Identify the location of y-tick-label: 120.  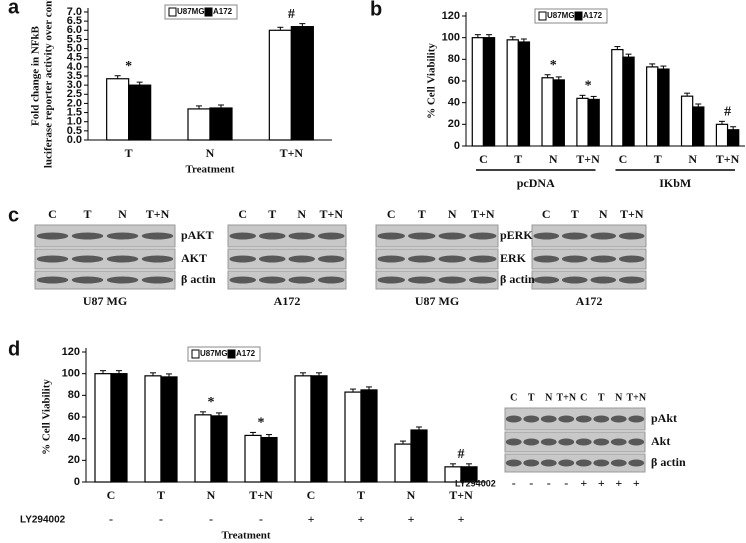
(451, 16).